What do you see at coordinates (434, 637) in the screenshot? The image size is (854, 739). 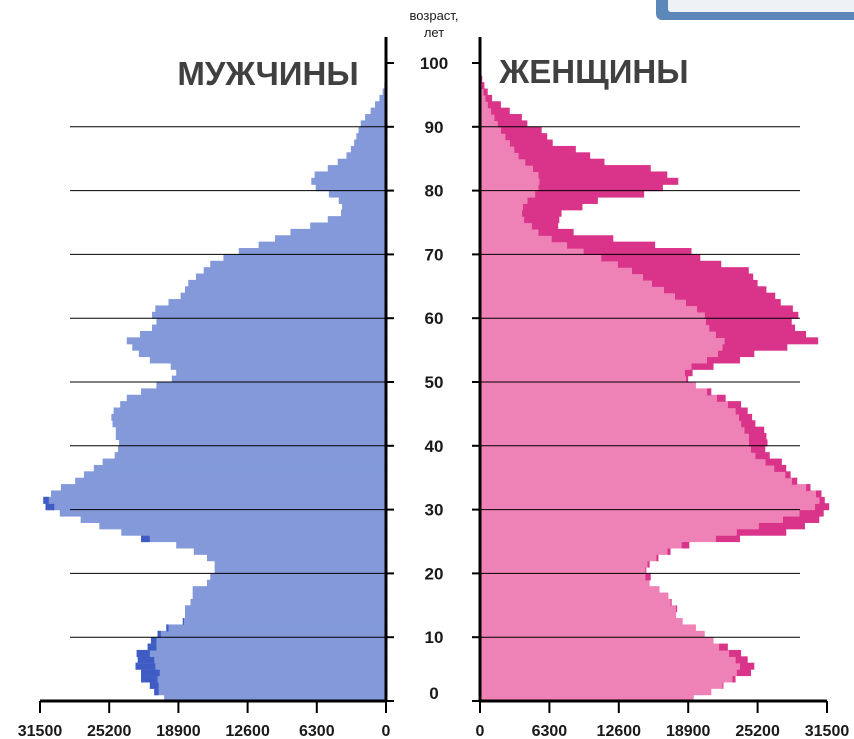 I see `age-tick-label-10: 10` at bounding box center [434, 637].